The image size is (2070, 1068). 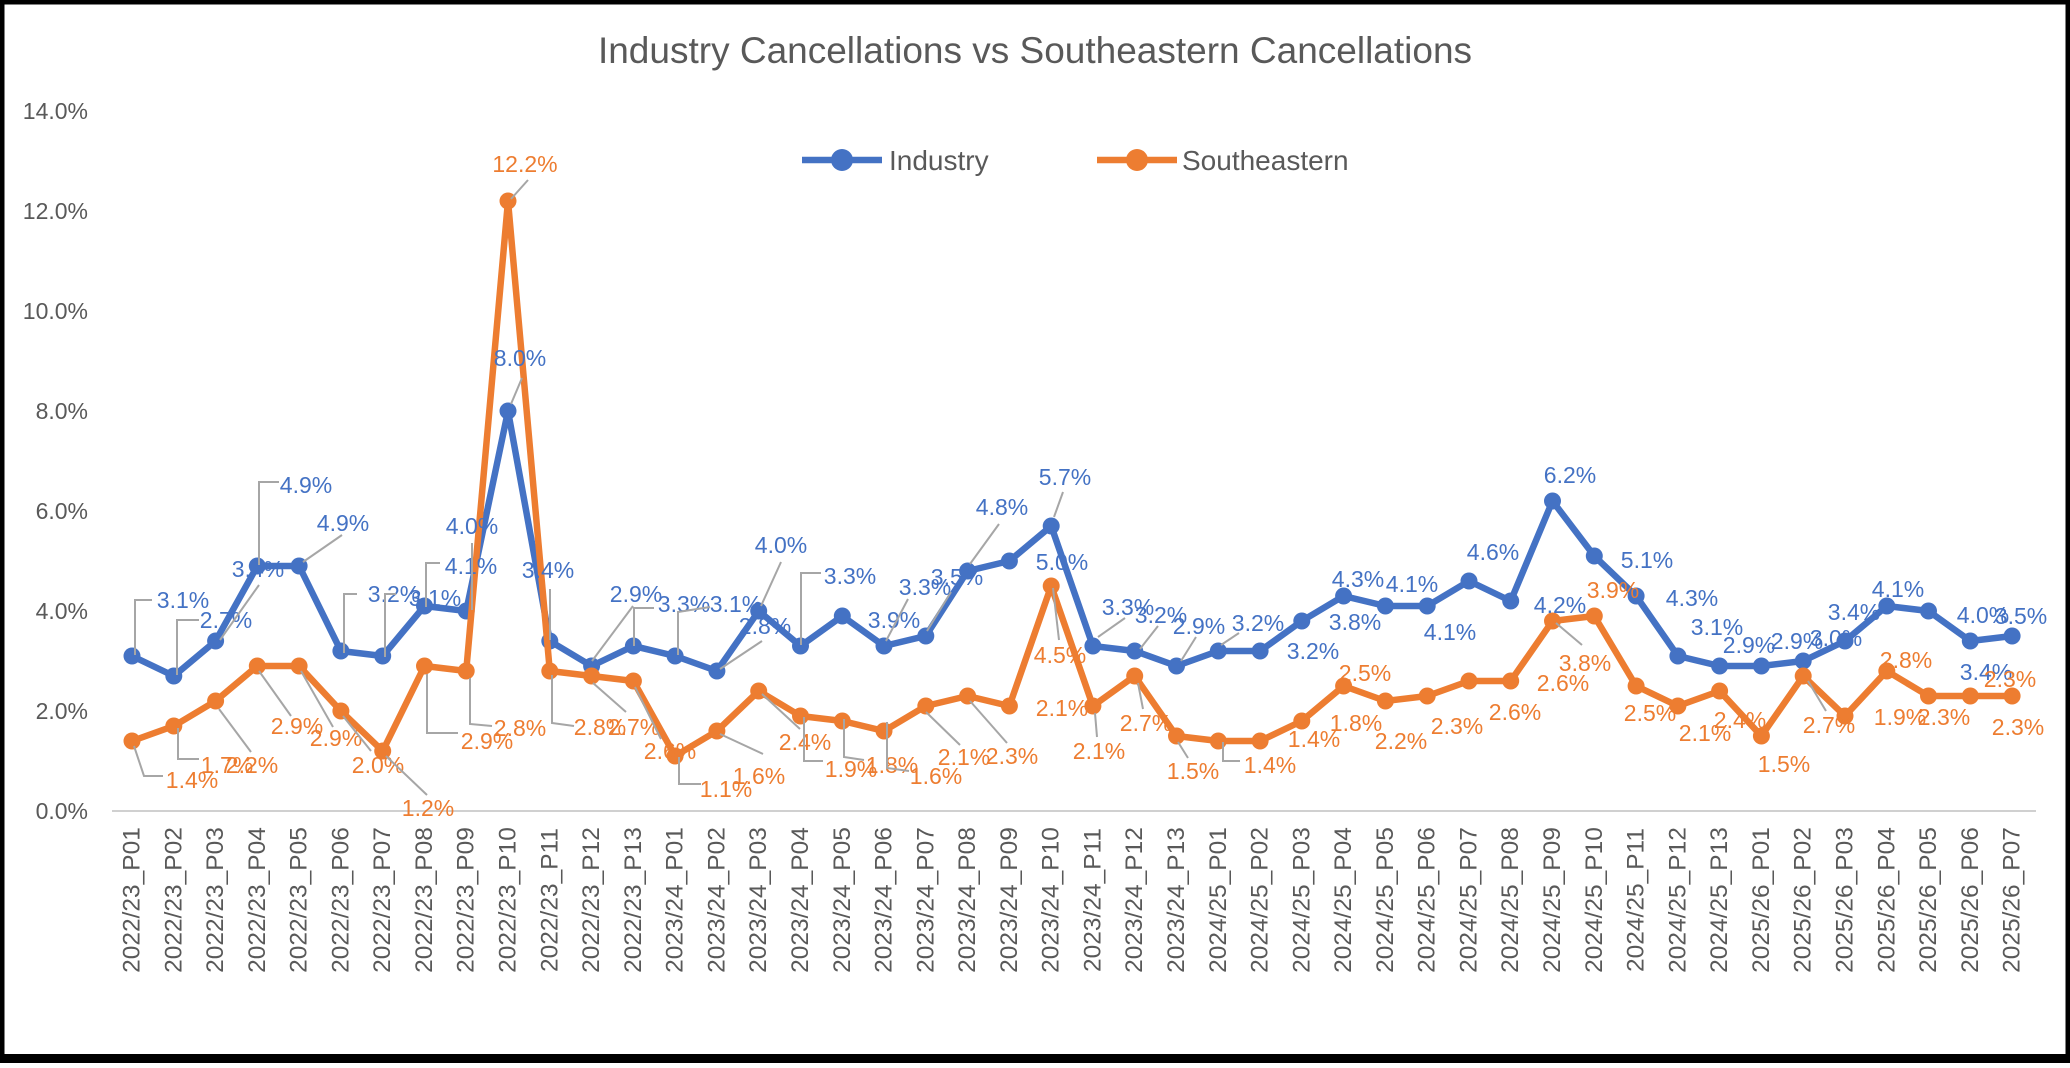 I want to click on svg-text: 1.2%, so click(x=428, y=808).